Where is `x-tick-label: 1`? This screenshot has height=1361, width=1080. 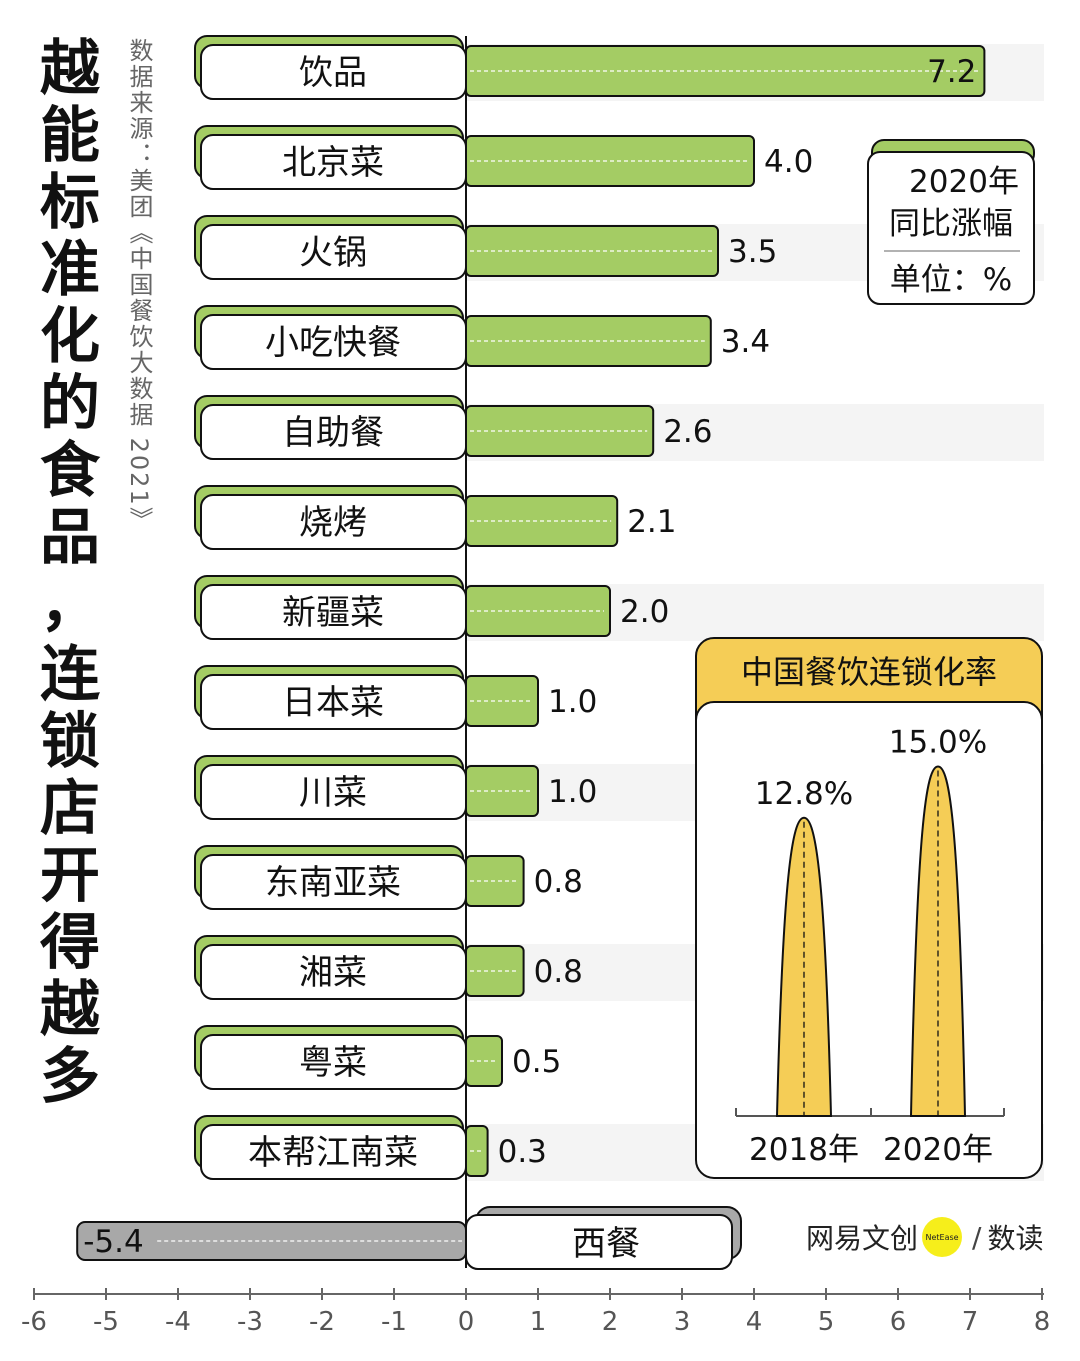 x-tick-label: 1 is located at coordinates (538, 1322).